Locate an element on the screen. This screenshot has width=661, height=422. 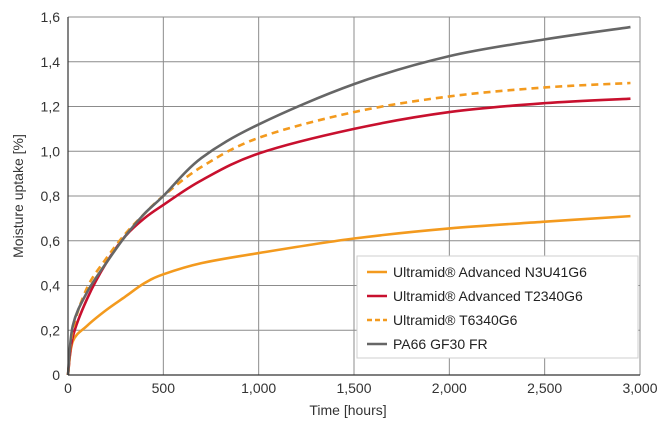
y-tick-label: 0,2 is located at coordinates (51, 330).